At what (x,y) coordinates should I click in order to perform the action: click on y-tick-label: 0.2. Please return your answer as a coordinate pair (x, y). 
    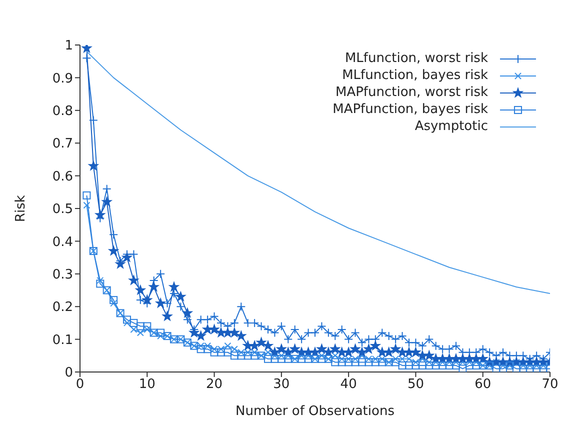
    Looking at the image, I should click on (62, 308).